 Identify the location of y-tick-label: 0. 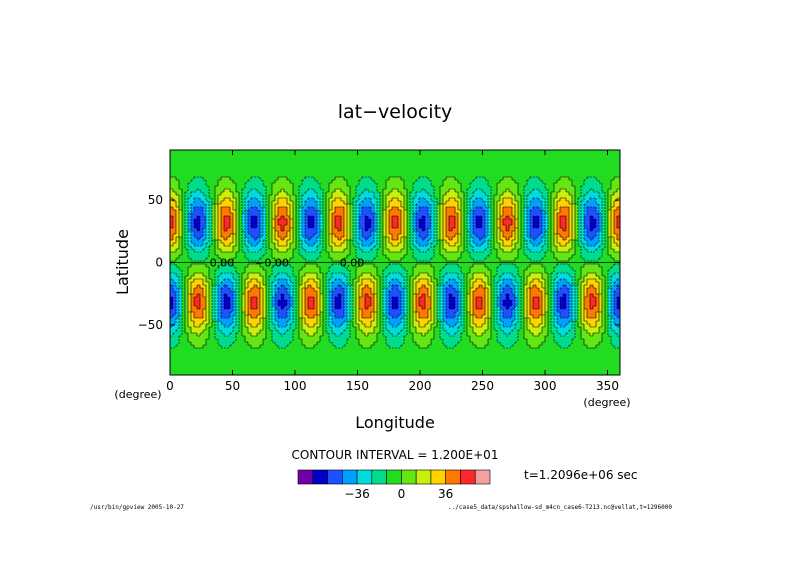
(159, 263).